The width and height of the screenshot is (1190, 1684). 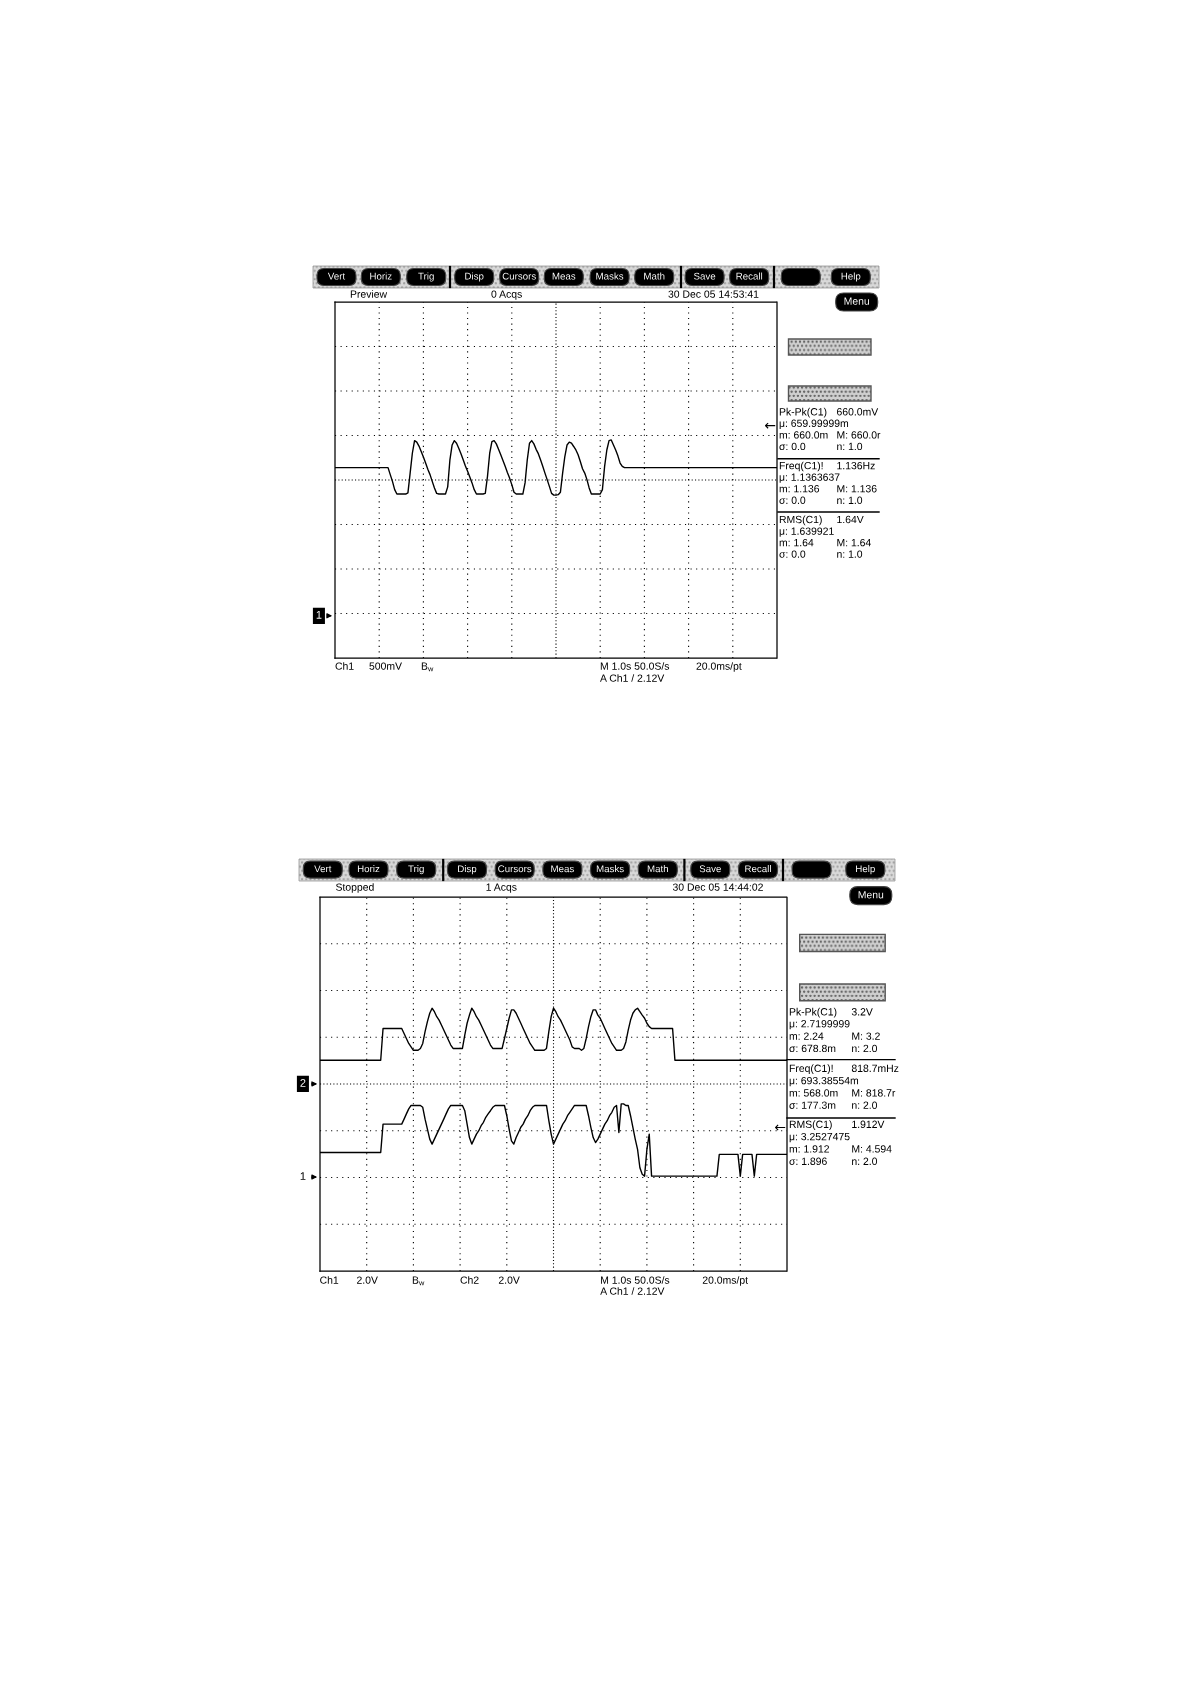 I want to click on text: m: 1.912, so click(x=809, y=1149).